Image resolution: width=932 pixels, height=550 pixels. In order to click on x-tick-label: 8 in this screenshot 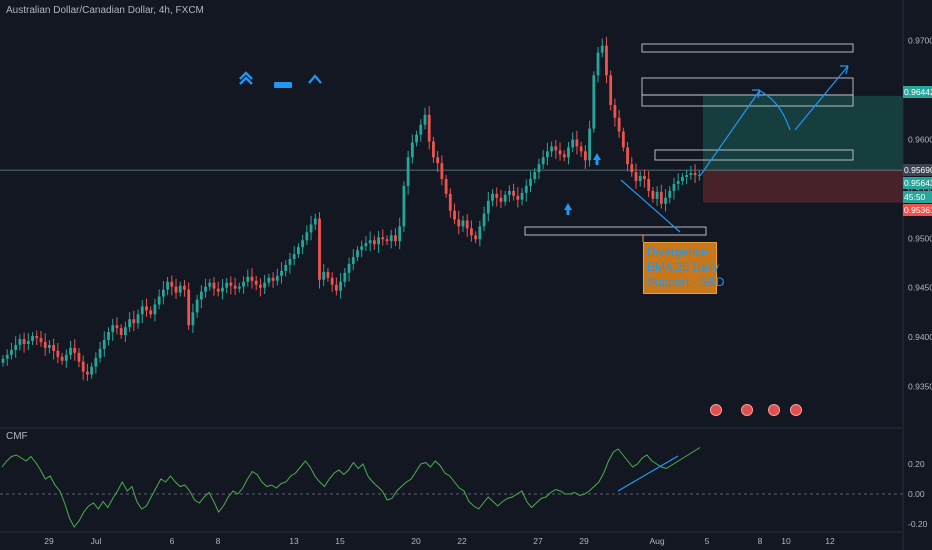, I will do `click(218, 541)`.